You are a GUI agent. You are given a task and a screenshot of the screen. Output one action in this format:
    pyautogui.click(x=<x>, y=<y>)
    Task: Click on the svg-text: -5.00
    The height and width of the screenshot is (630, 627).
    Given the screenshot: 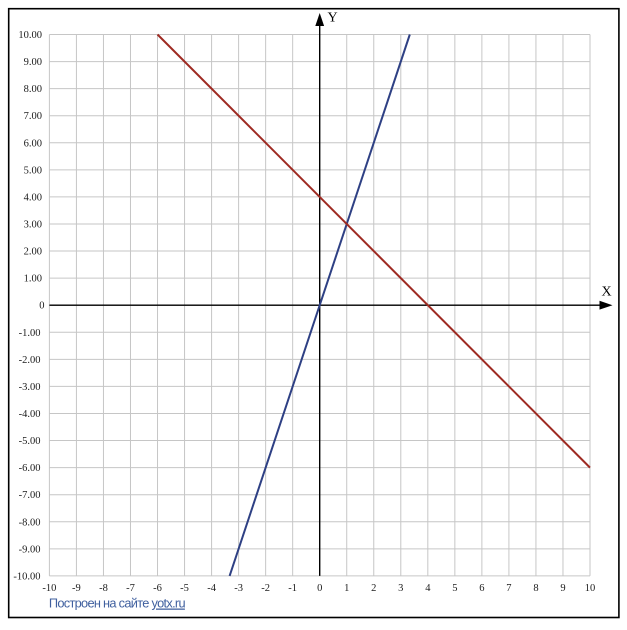 What is the action you would take?
    pyautogui.click(x=30, y=441)
    